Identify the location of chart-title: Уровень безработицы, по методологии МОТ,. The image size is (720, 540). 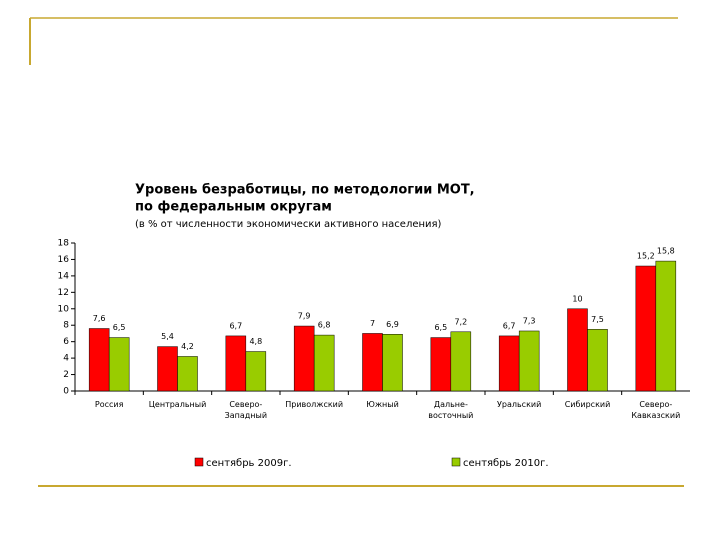
(305, 190).